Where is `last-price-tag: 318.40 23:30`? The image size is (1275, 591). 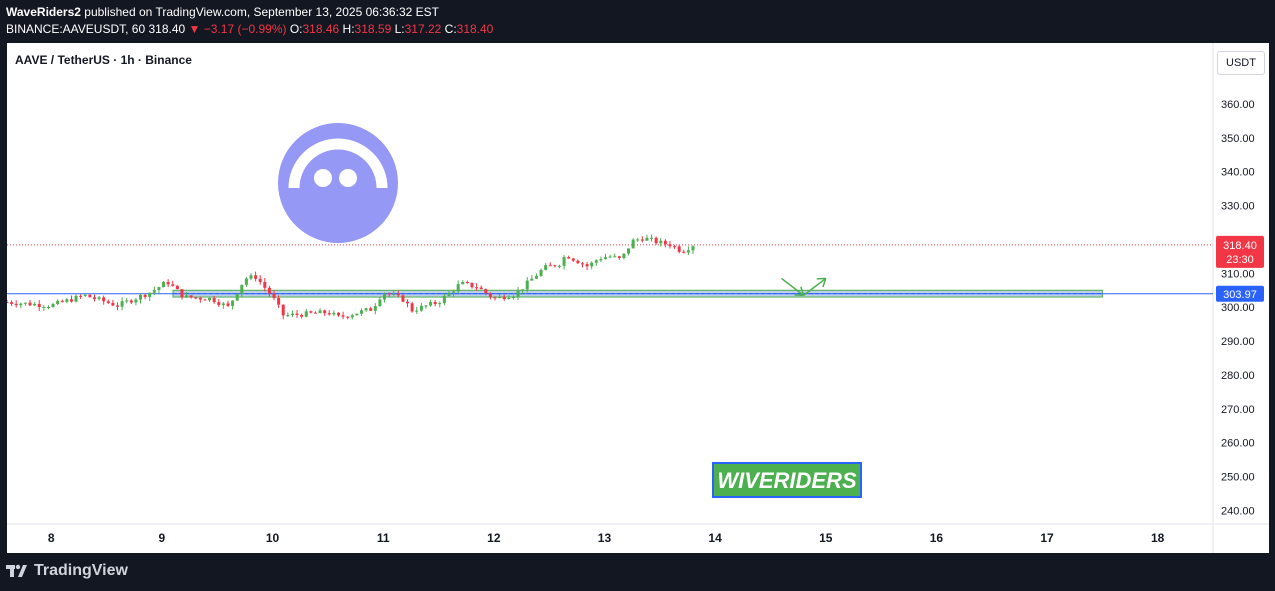
last-price-tag: 318.40 23:30 is located at coordinates (1240, 251).